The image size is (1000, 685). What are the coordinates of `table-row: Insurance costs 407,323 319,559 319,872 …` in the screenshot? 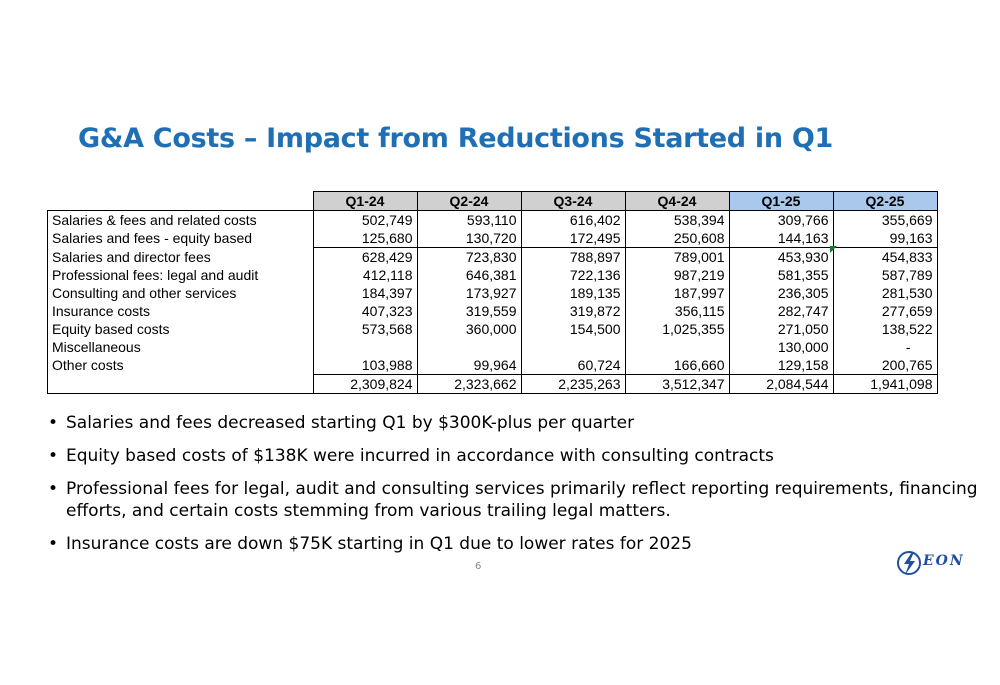 It's located at (492, 311).